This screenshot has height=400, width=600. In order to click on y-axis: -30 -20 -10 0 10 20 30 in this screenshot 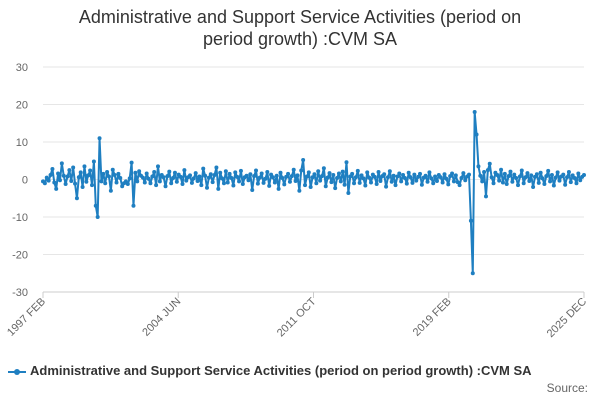, I will do `click(20, 180)`.